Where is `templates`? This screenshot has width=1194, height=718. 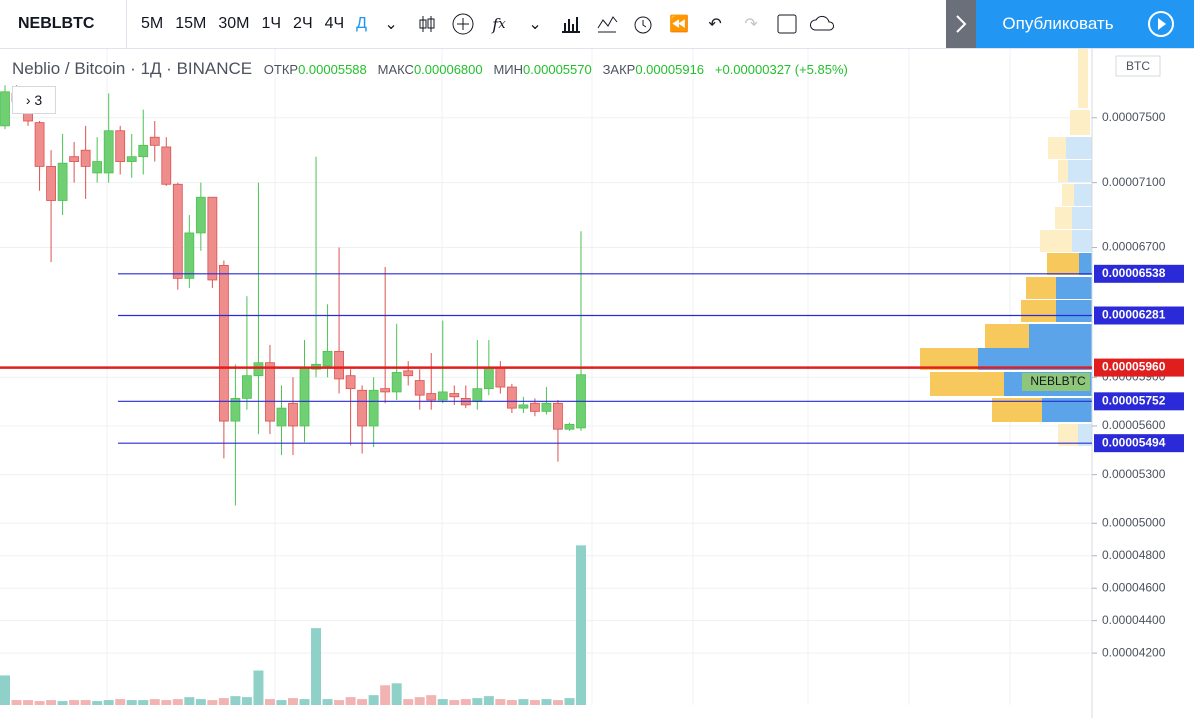 templates is located at coordinates (607, 24).